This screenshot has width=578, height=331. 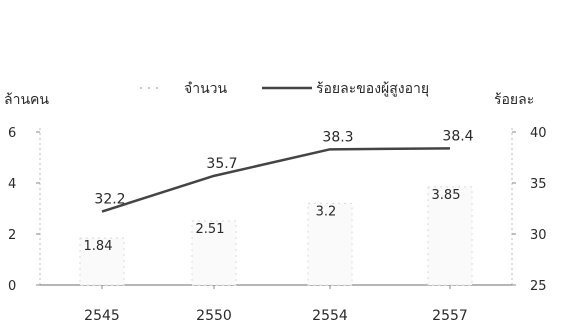 I want to click on left-tick-label: 0, so click(x=12, y=286).